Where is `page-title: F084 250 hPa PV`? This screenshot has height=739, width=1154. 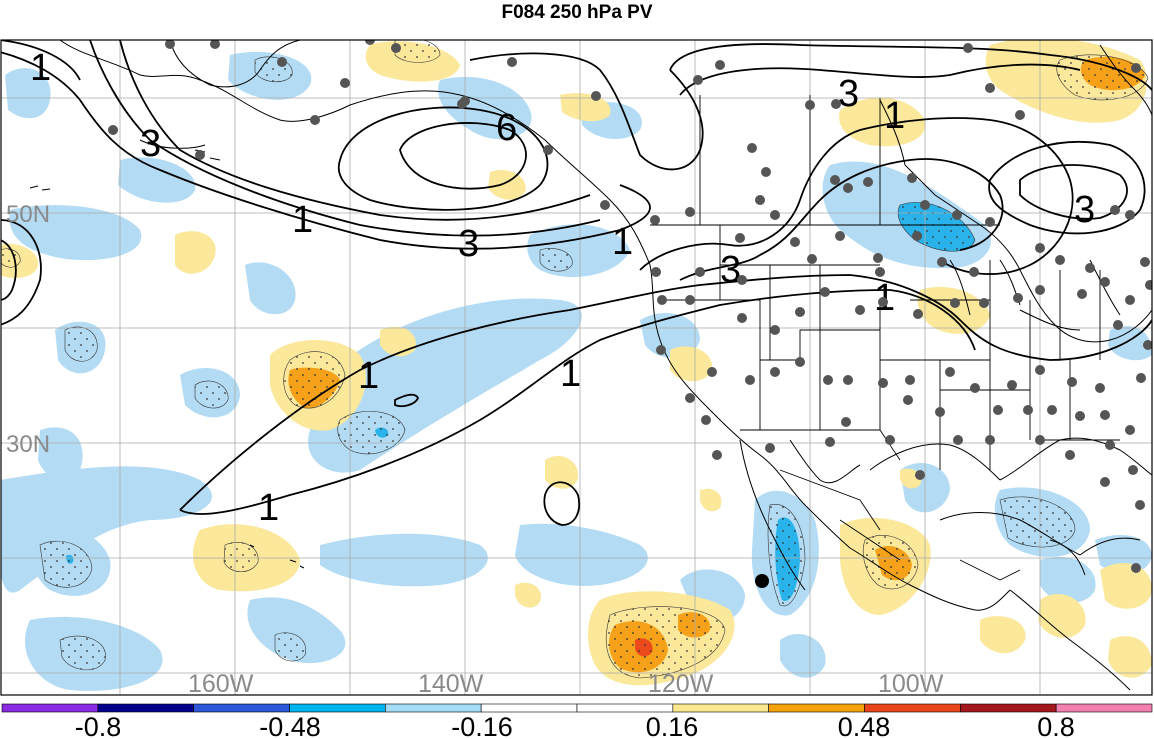 page-title: F084 250 hPa PV is located at coordinates (577, 12).